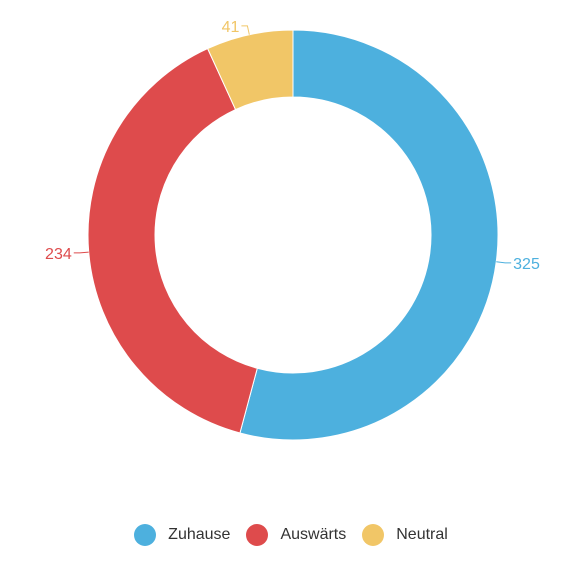 This screenshot has width=582, height=561. What do you see at coordinates (58, 254) in the screenshot?
I see `data-label-auswaerts: 234` at bounding box center [58, 254].